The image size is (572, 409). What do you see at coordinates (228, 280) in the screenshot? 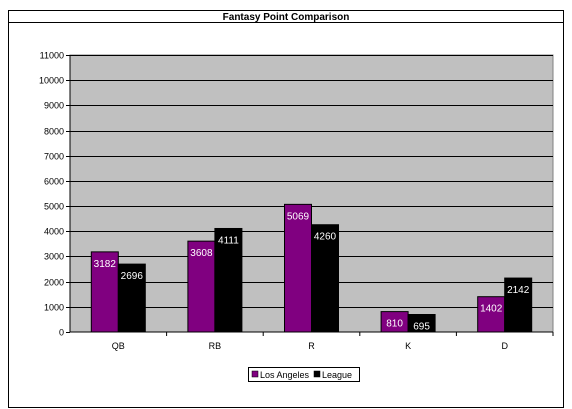
I see `bar-league-rb` at bounding box center [228, 280].